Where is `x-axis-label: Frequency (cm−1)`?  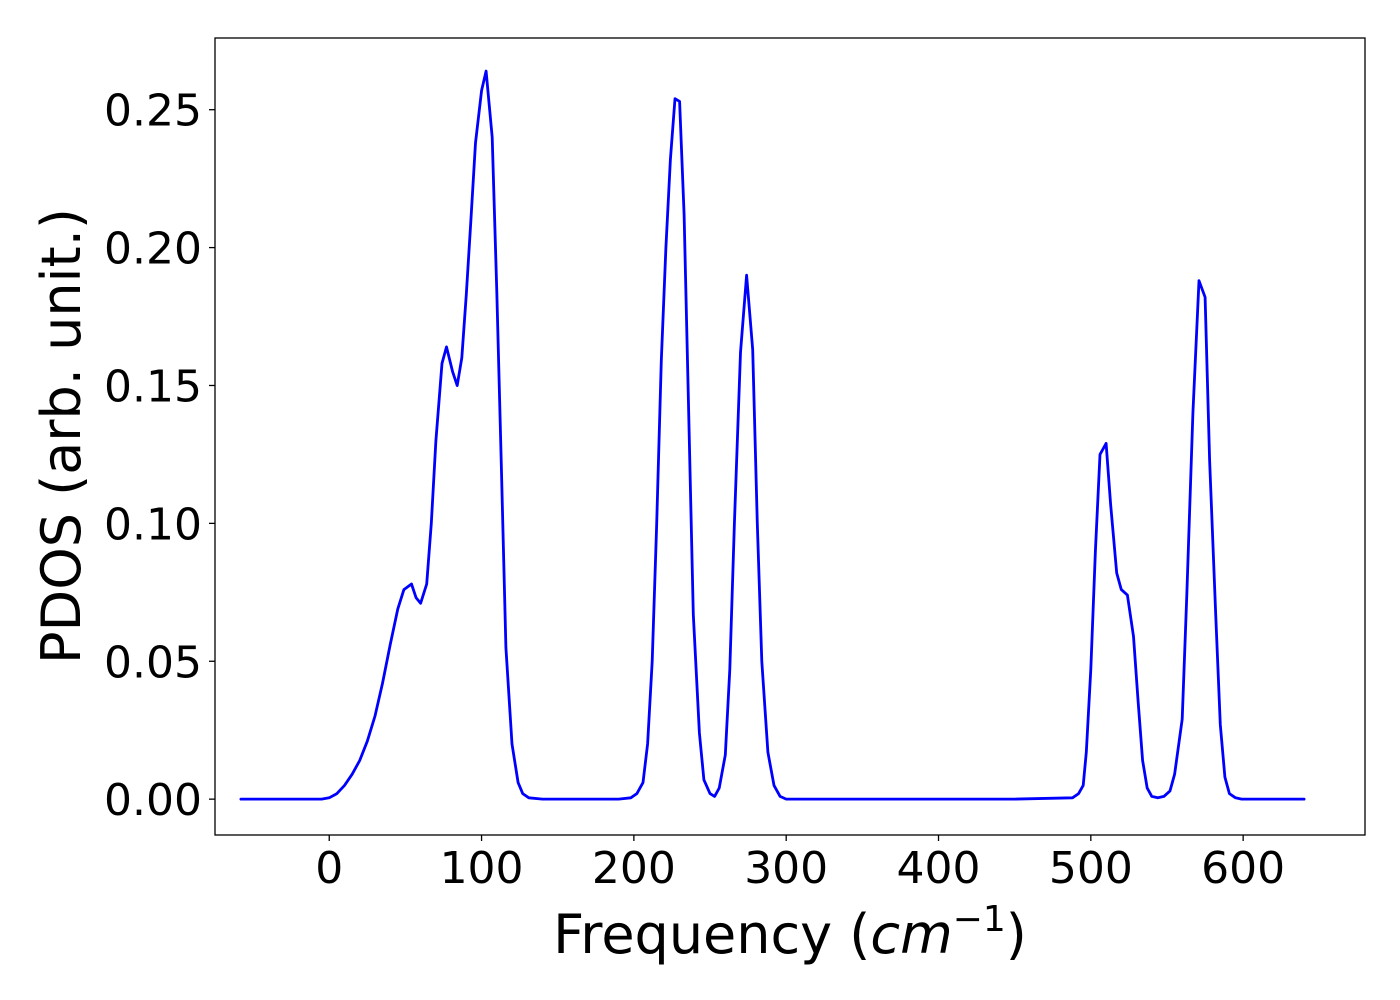
x-axis-label: Frequency (cm−1) is located at coordinates (790, 932).